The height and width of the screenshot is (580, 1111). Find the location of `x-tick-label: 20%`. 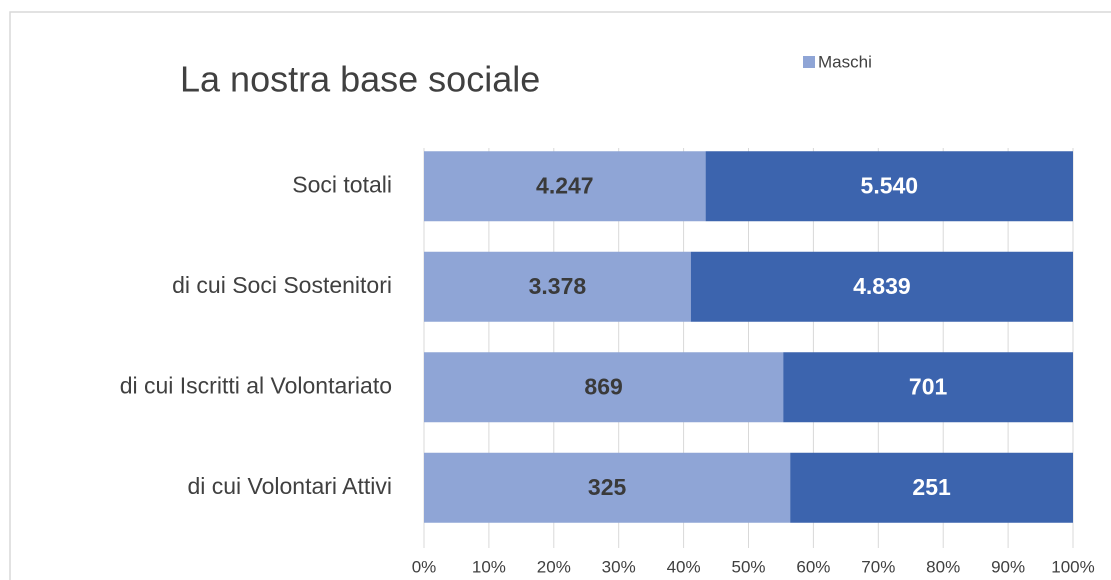

x-tick-label: 20% is located at coordinates (554, 566).